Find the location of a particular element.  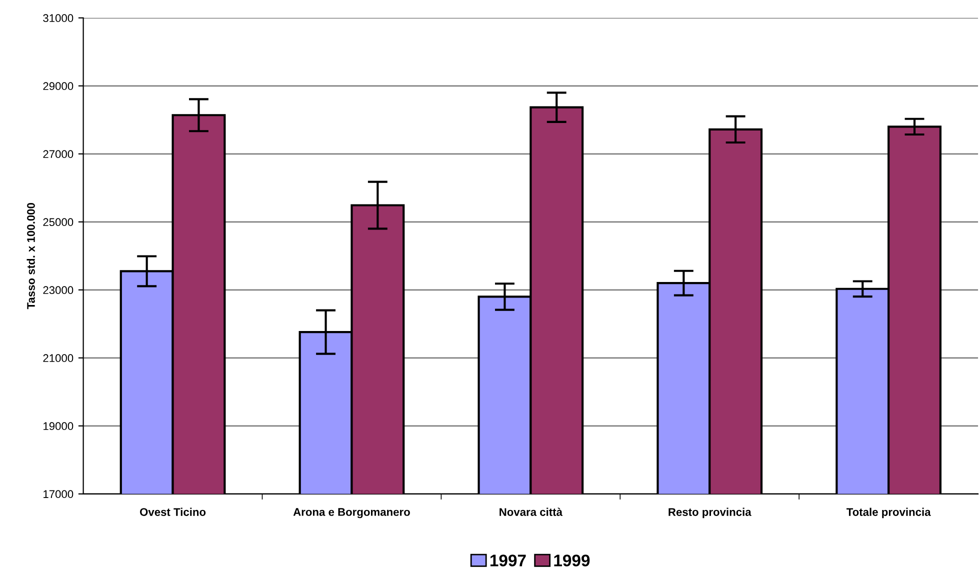

y-tick-label: 27000 is located at coordinates (58, 154).